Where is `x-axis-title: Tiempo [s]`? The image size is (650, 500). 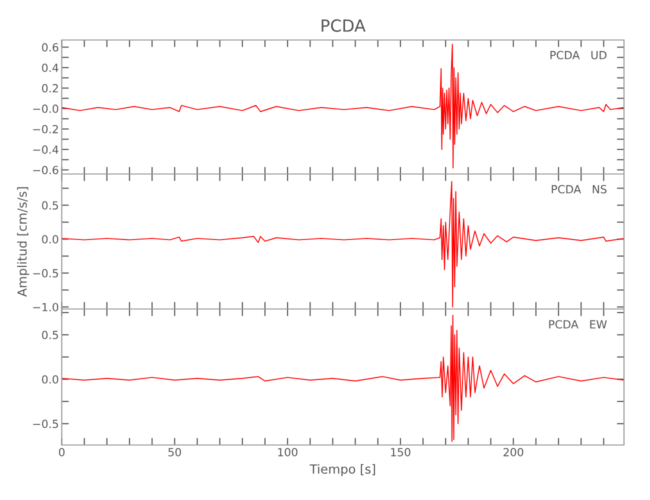 x-axis-title: Tiempo [s] is located at coordinates (343, 470).